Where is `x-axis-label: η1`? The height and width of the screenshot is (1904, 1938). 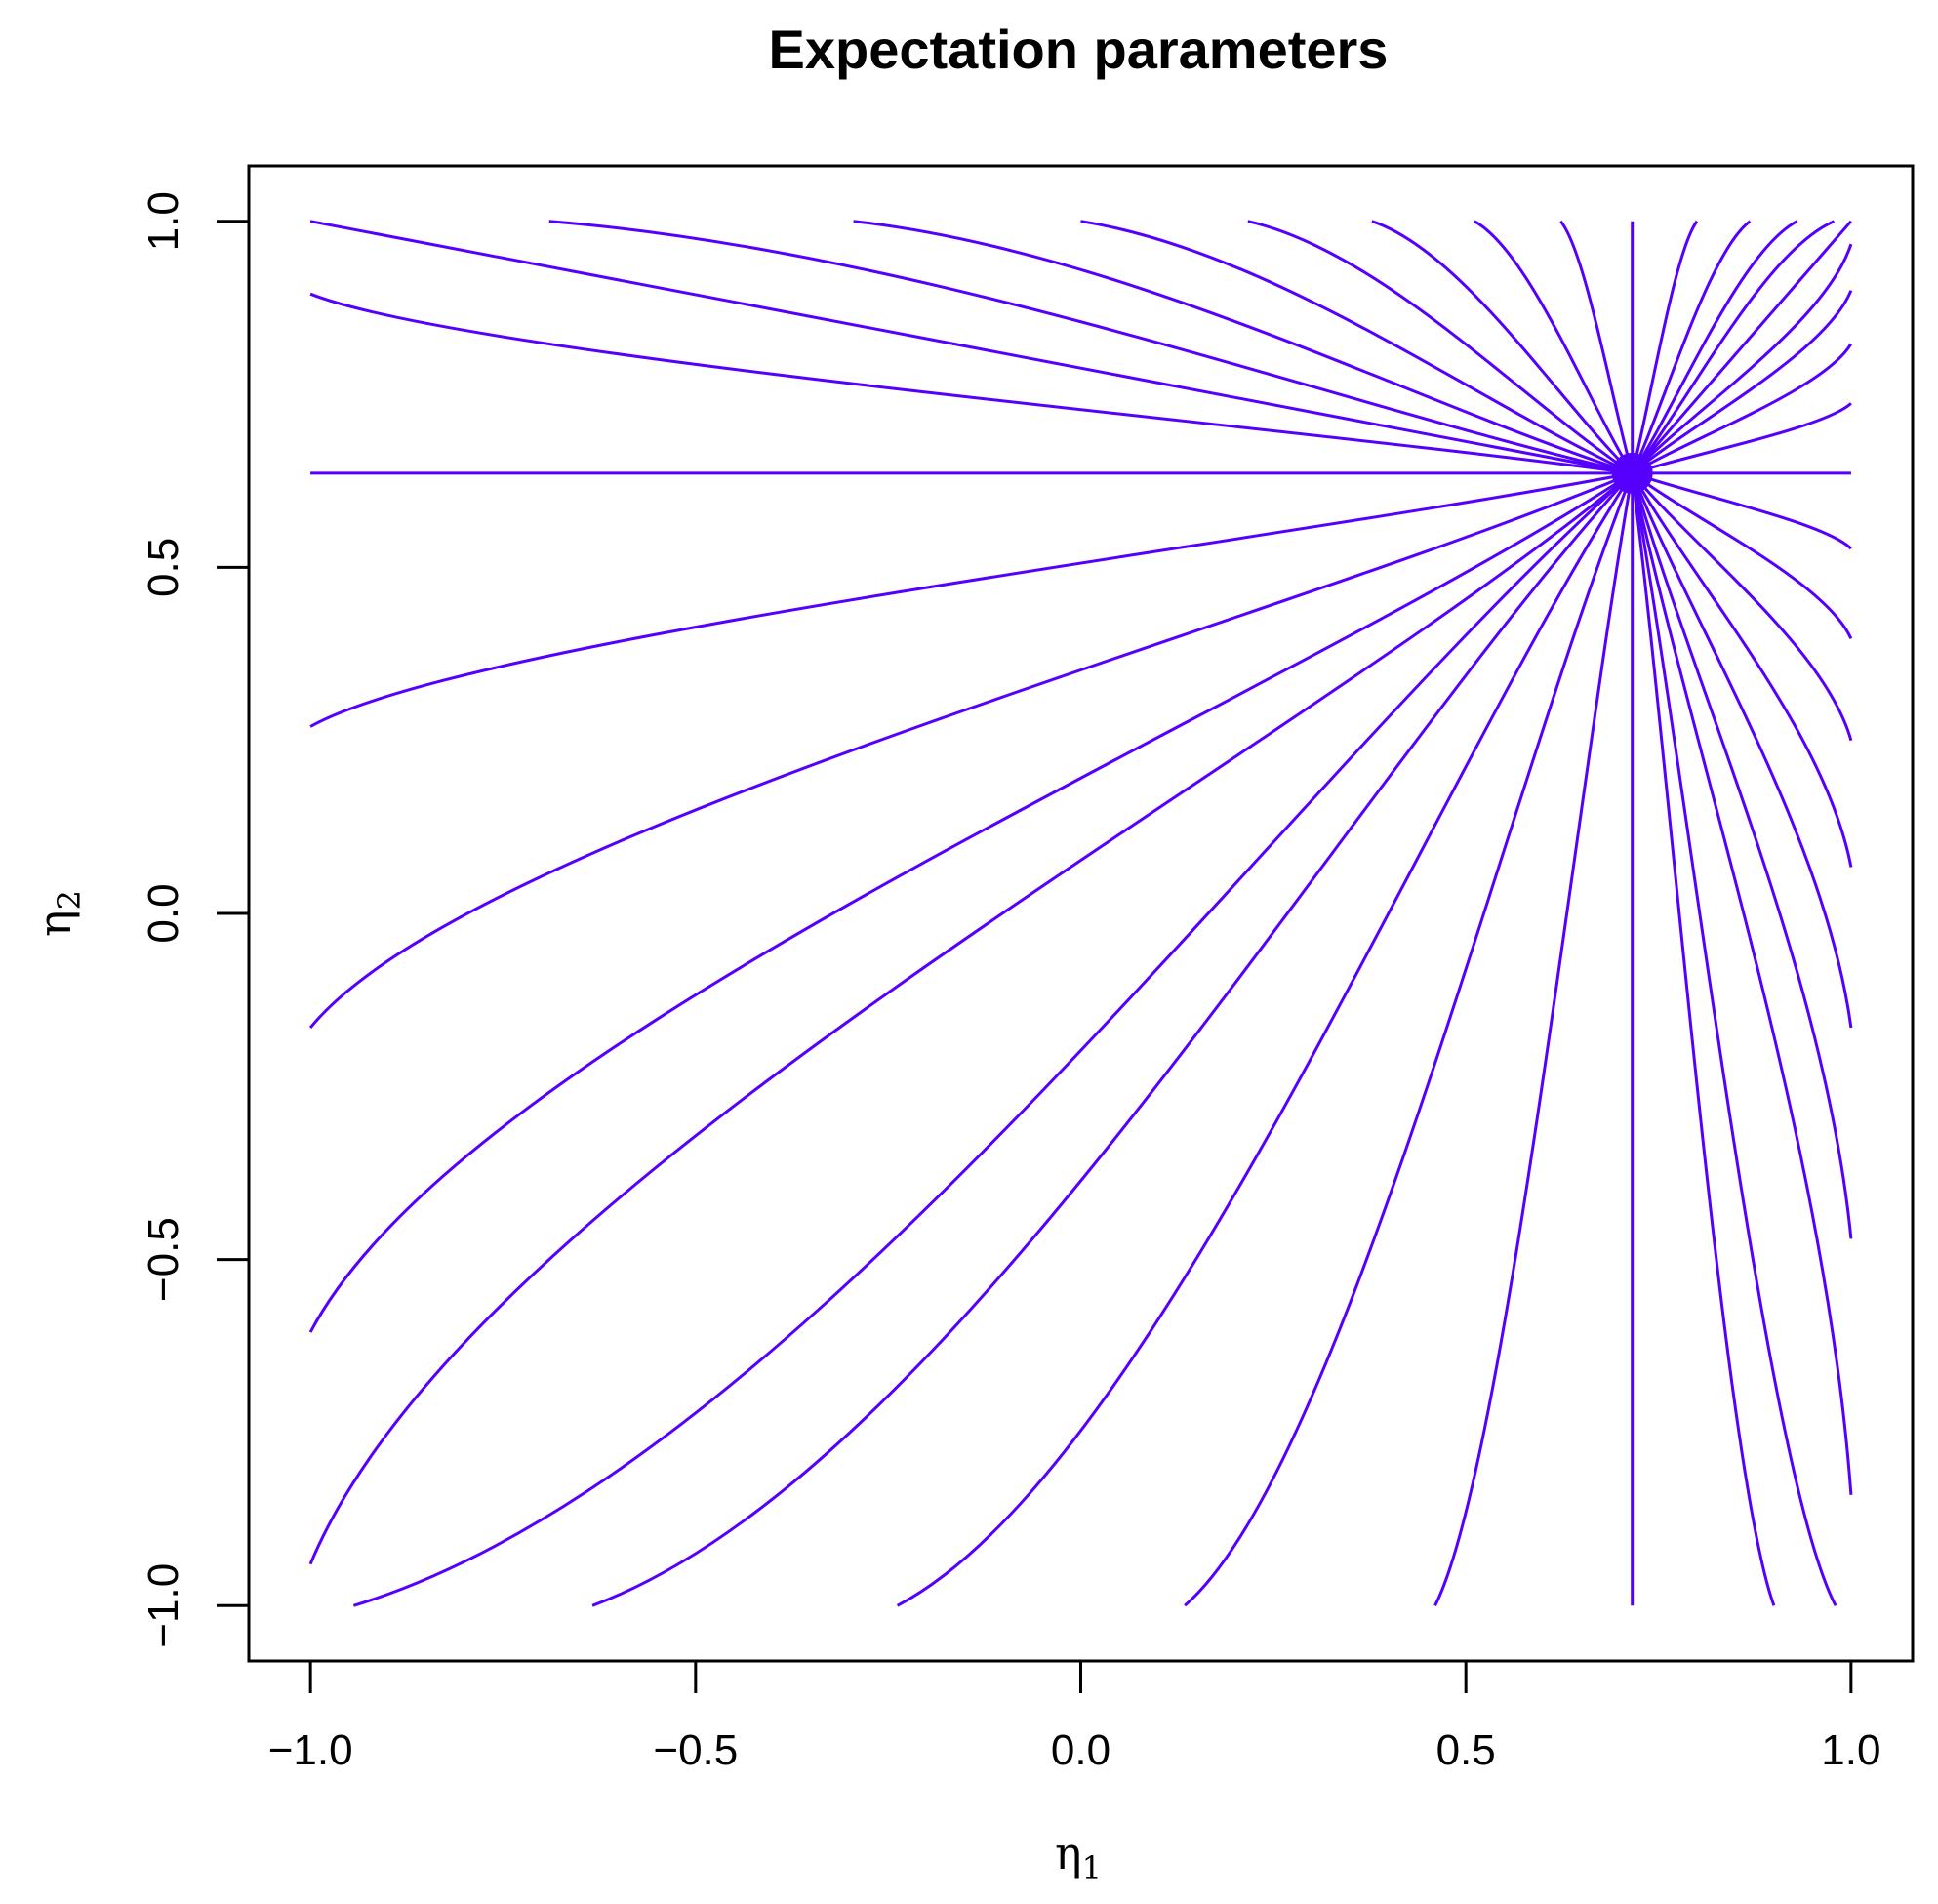
x-axis-label: η1 is located at coordinates (1078, 1856).